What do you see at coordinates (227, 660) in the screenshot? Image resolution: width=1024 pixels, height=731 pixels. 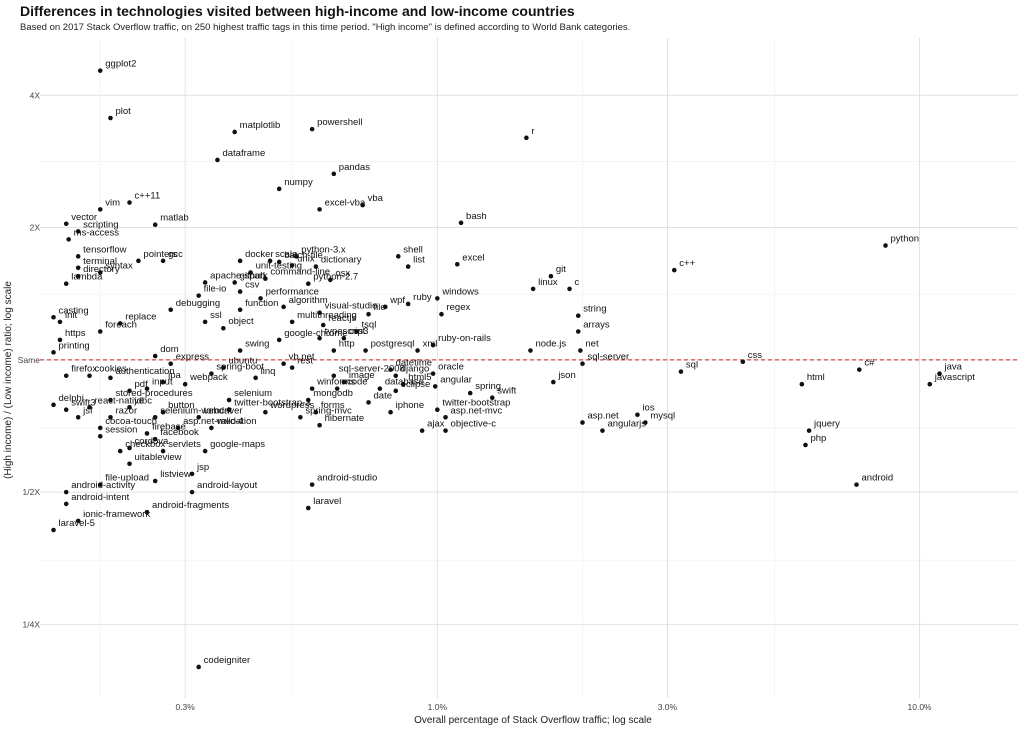 I see `point-label: codeigniter` at bounding box center [227, 660].